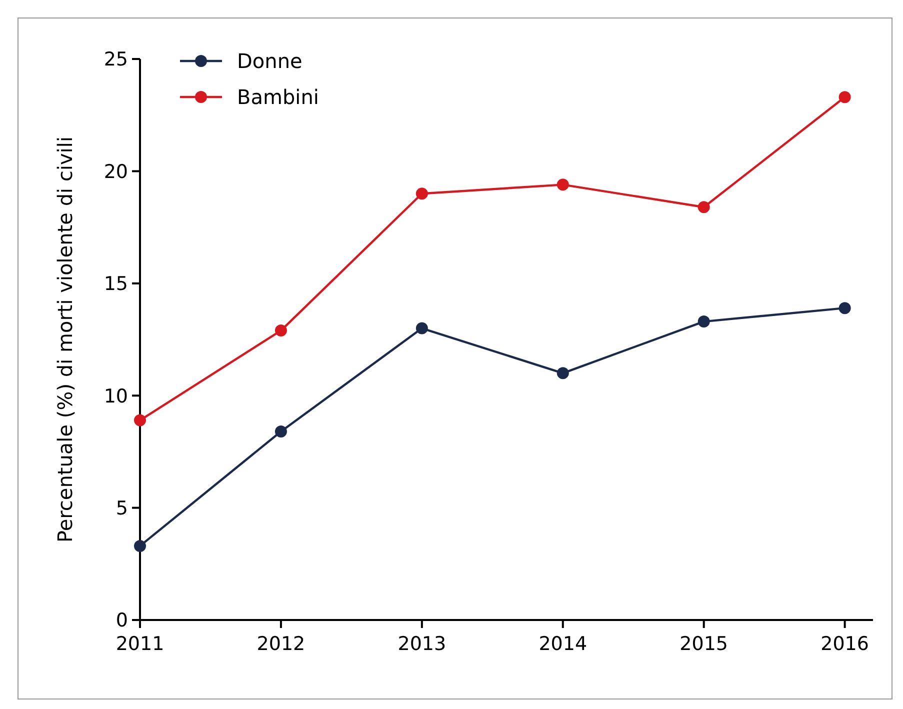 This screenshot has width=903, height=709. I want to click on y-tick-label: 15, so click(116, 284).